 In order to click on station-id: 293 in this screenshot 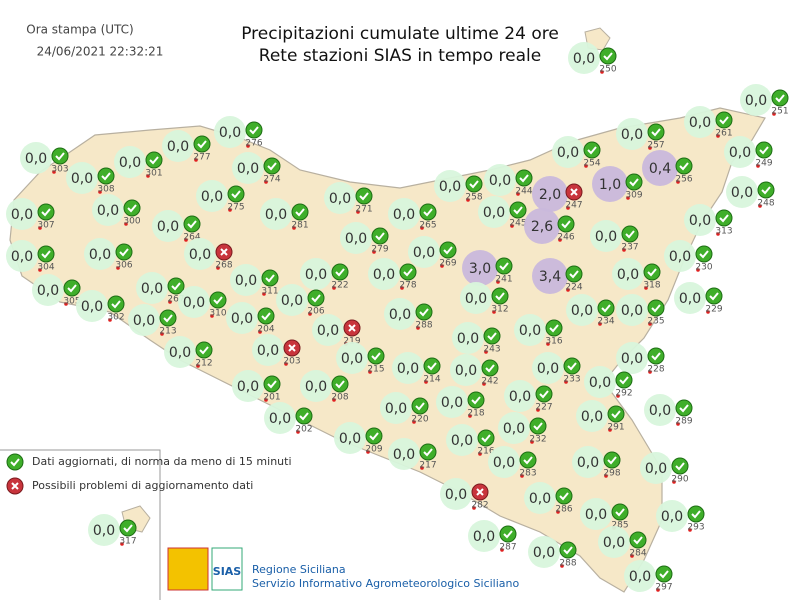, I will do `click(695, 528)`.